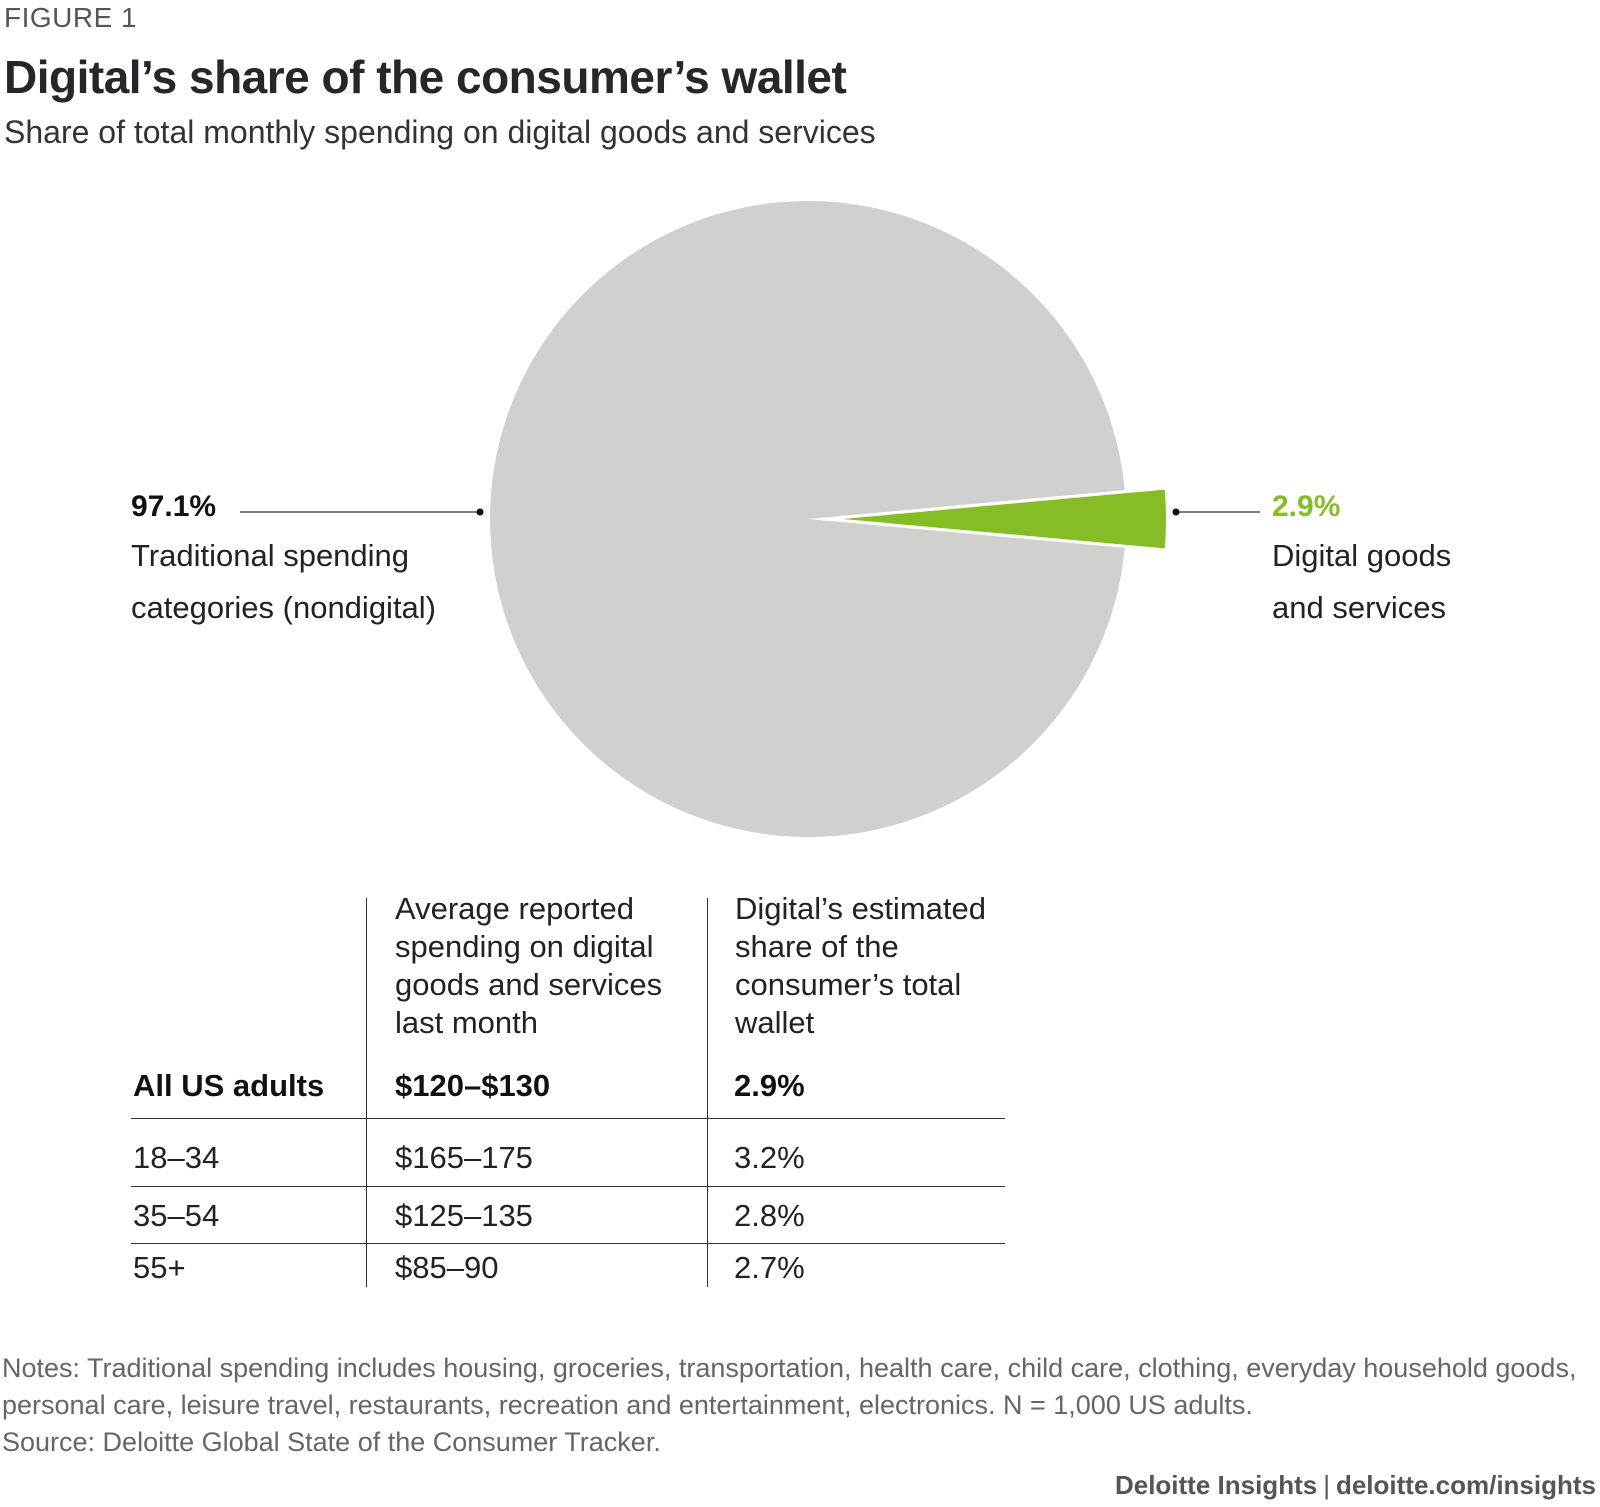 This screenshot has height=1507, width=1600. I want to click on slice-value-traditional: 97.1%, so click(174, 506).